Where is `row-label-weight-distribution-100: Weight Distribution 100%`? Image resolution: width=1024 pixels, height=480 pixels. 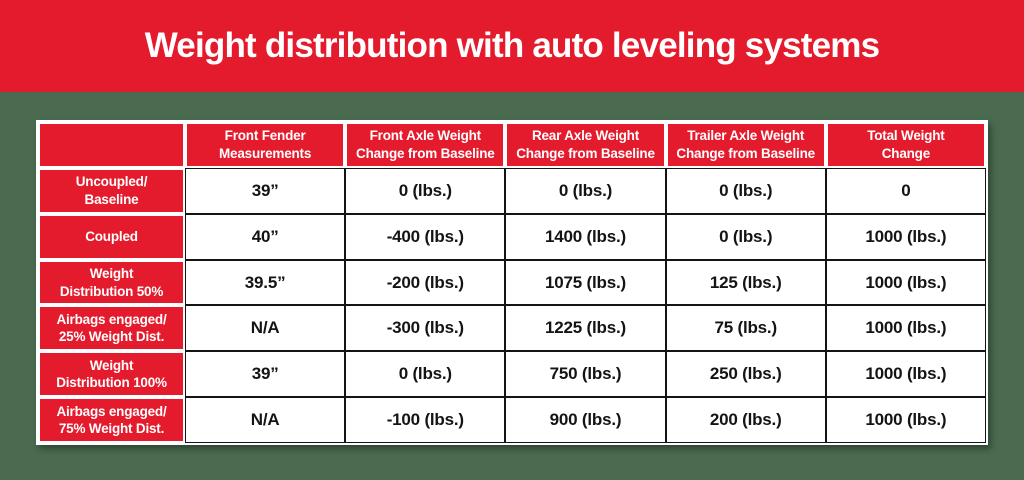 row-label-weight-distribution-100: Weight Distribution 100% is located at coordinates (111, 374).